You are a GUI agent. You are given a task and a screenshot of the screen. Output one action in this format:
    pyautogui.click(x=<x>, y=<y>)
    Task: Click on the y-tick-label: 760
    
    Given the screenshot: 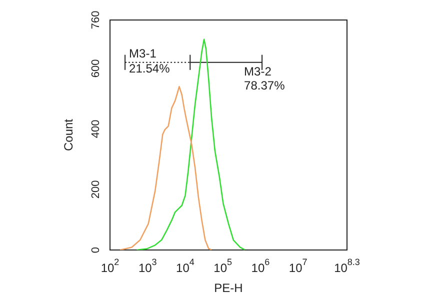 What is the action you would take?
    pyautogui.click(x=96, y=20)
    